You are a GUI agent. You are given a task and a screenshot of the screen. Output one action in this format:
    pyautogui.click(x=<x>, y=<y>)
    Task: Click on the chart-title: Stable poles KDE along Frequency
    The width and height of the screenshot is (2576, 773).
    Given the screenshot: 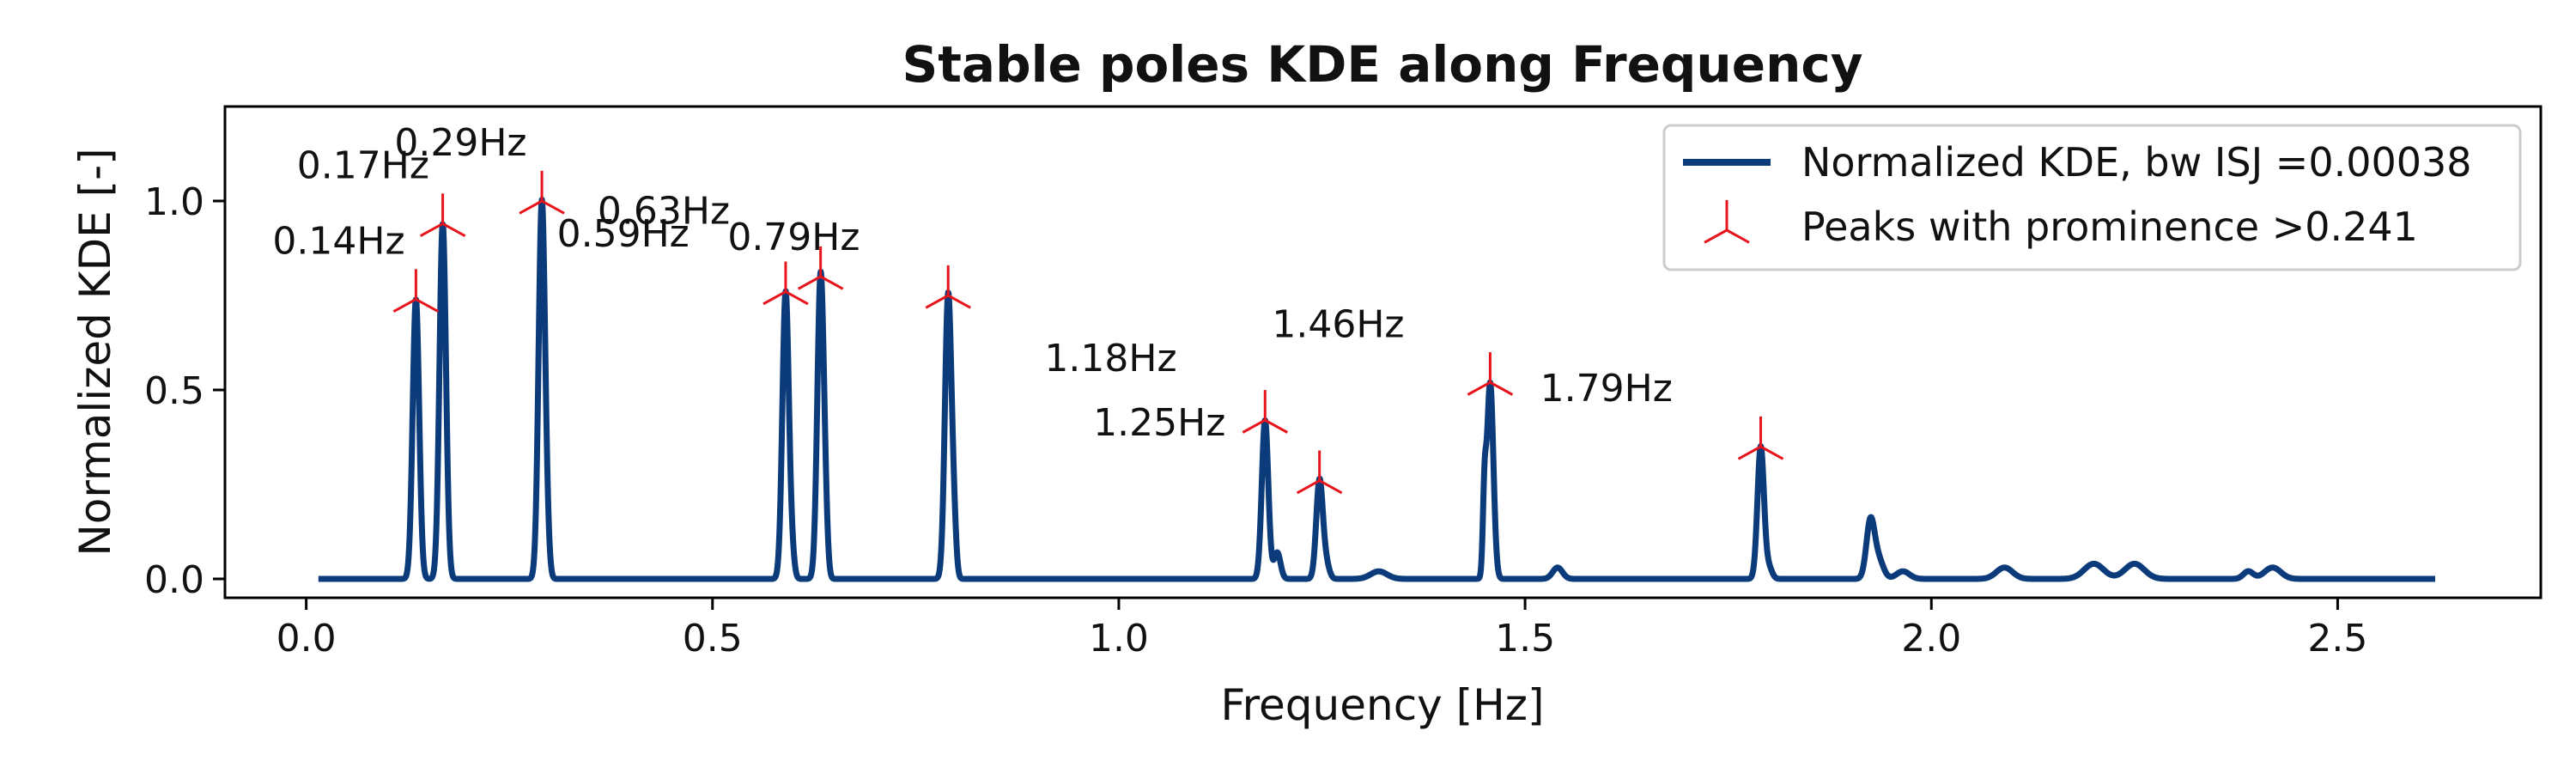 What is the action you would take?
    pyautogui.click(x=1382, y=64)
    